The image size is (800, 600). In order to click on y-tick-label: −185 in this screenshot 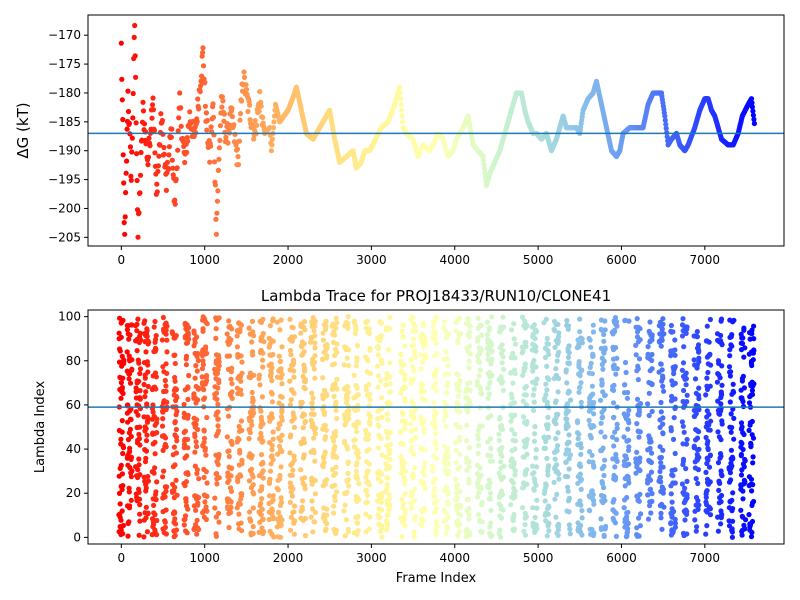, I will do `click(64, 122)`.